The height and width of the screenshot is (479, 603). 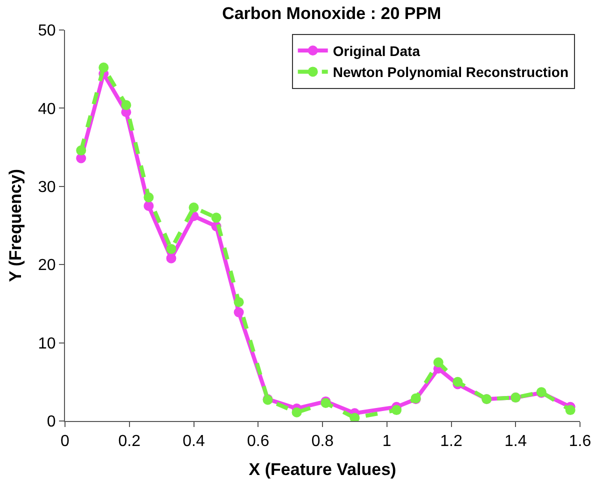 I want to click on y-tick-label: 20, so click(x=47, y=265).